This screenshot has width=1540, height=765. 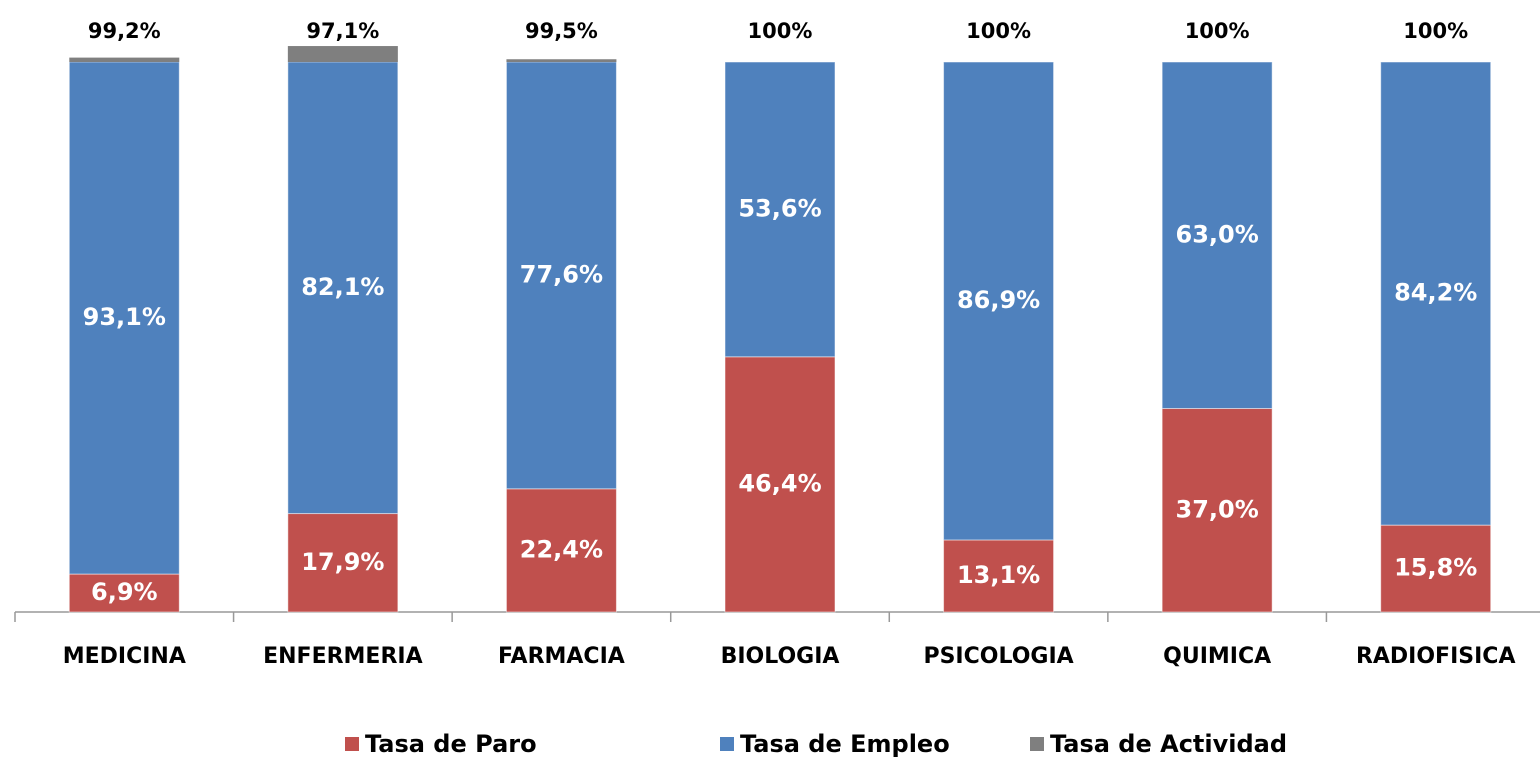 I want to click on value-label: 93,1%, so click(x=124, y=317).